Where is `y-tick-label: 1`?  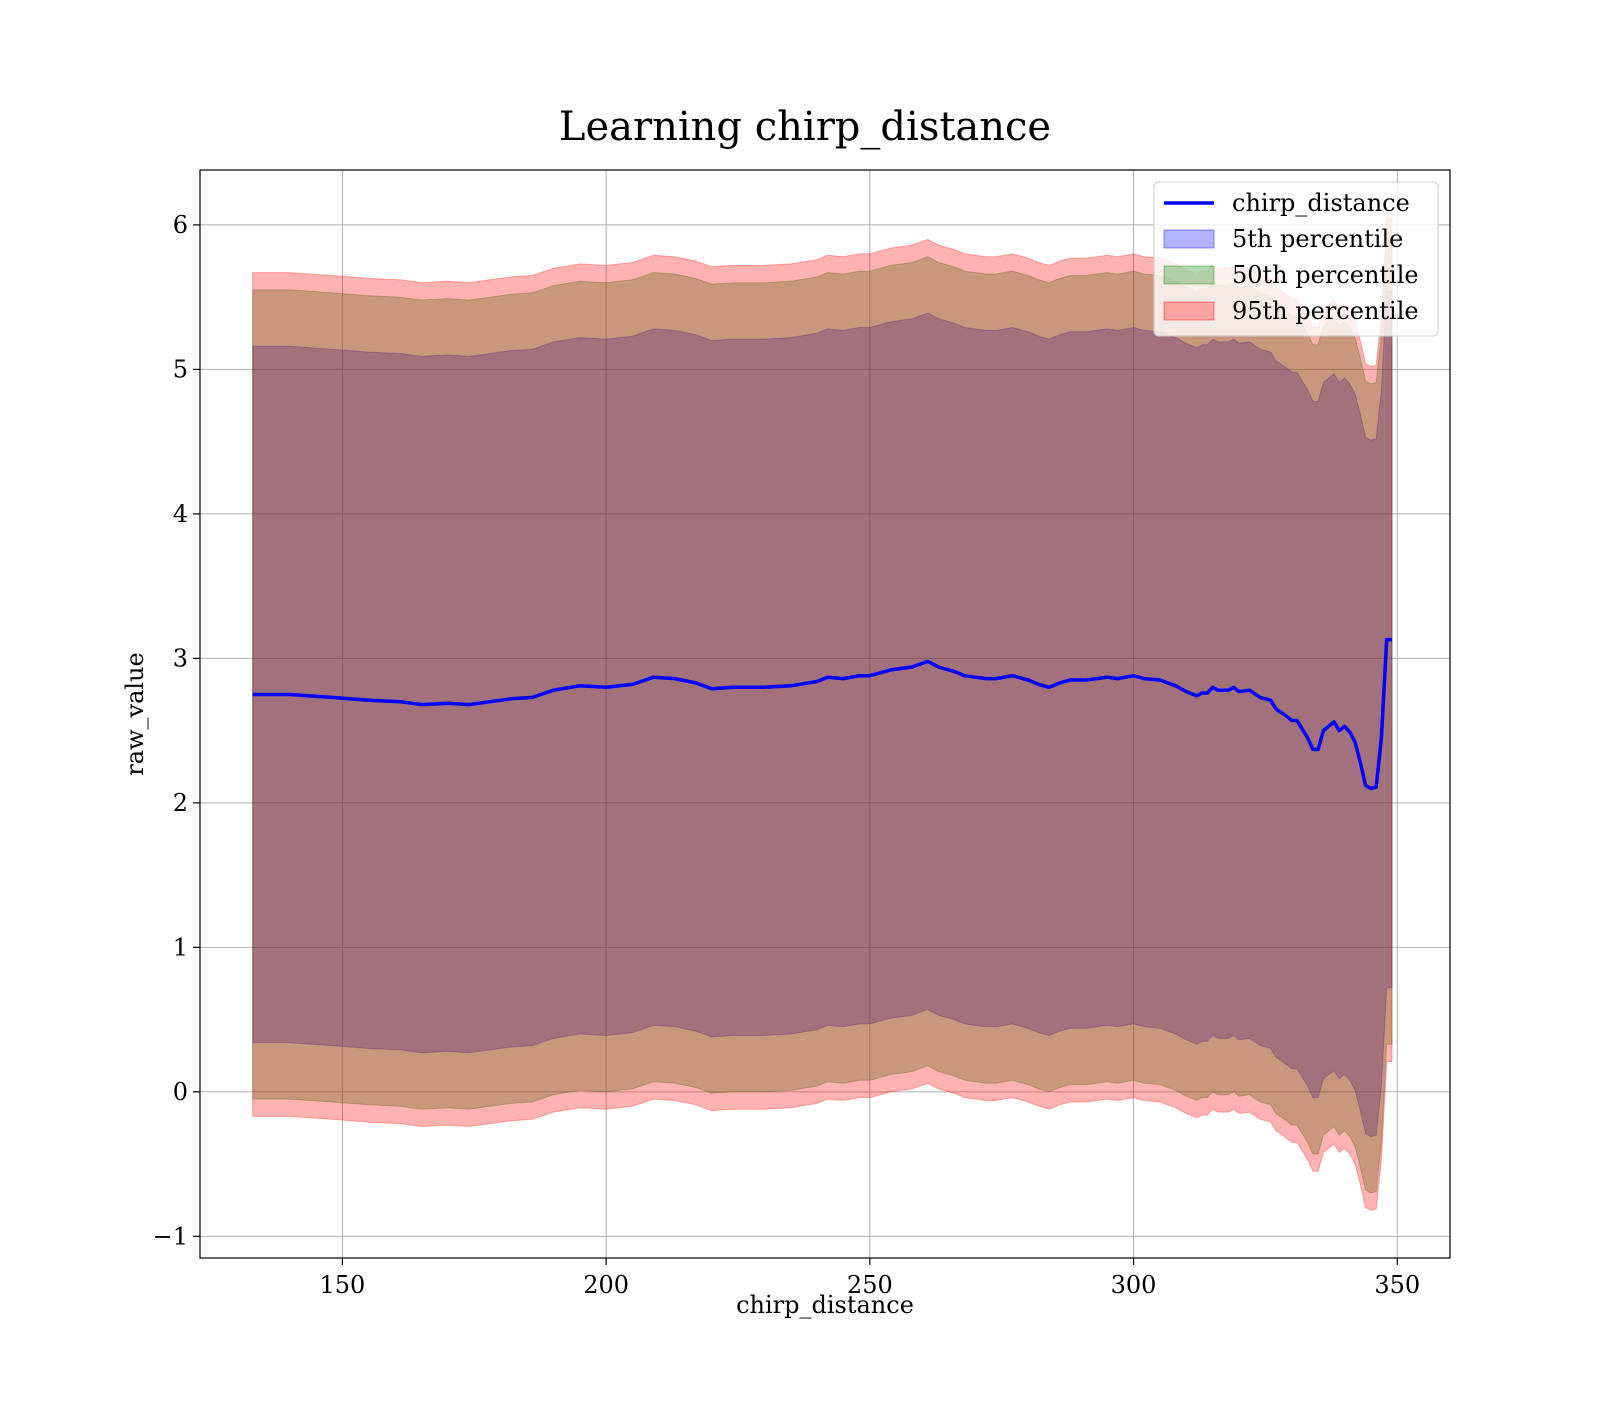
y-tick-label: 1 is located at coordinates (180, 947).